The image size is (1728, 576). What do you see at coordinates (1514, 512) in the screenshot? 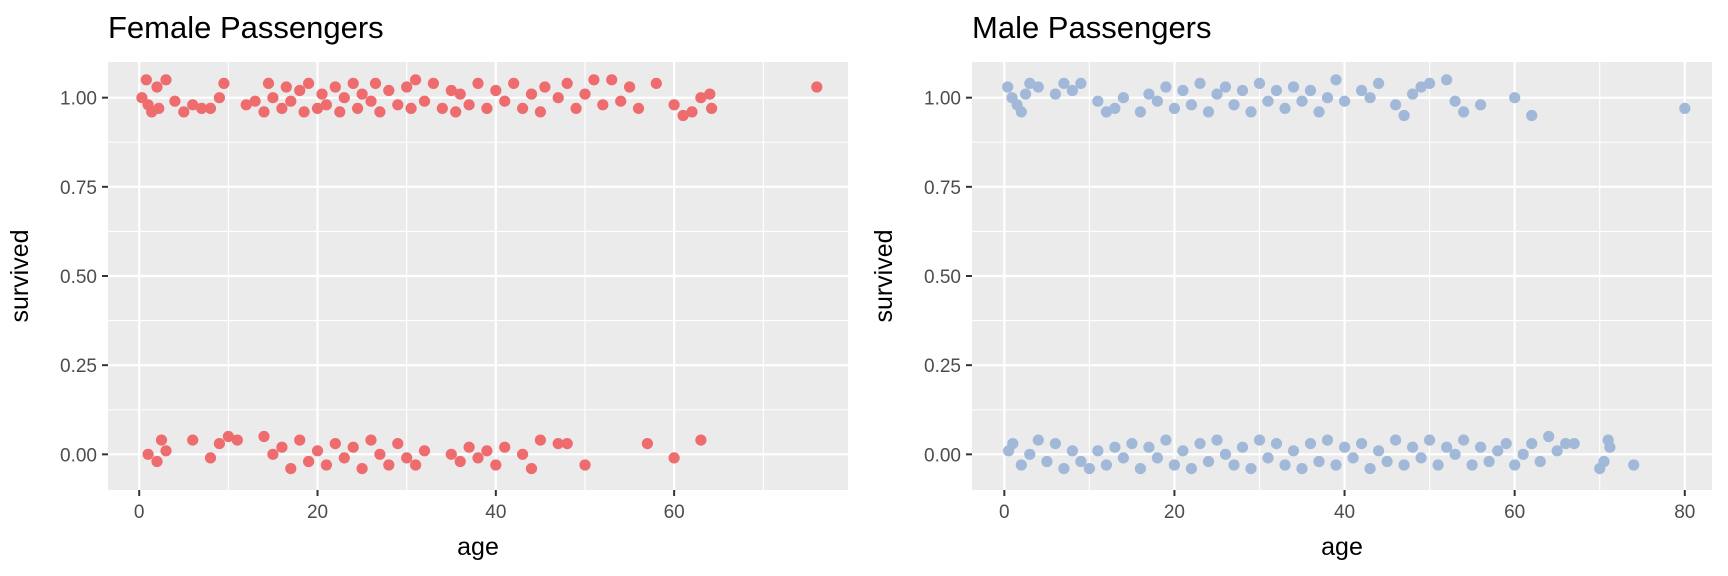
I see `x-tick-label: 60` at bounding box center [1514, 512].